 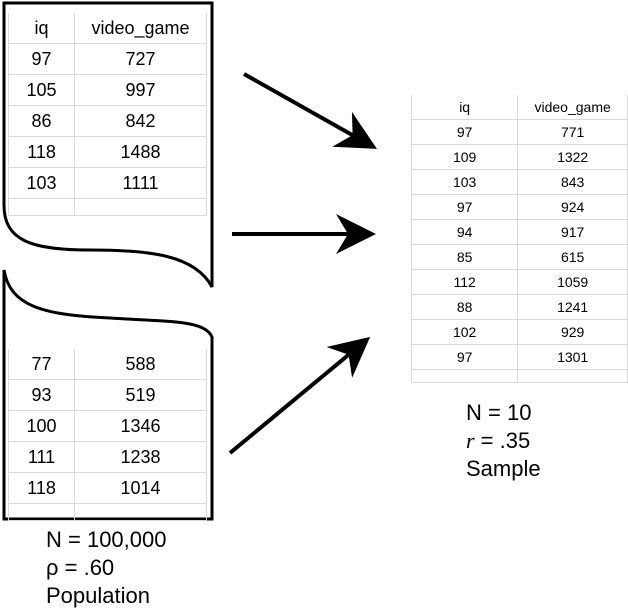 What do you see at coordinates (140, 59) in the screenshot?
I see `cell-video-game: 727` at bounding box center [140, 59].